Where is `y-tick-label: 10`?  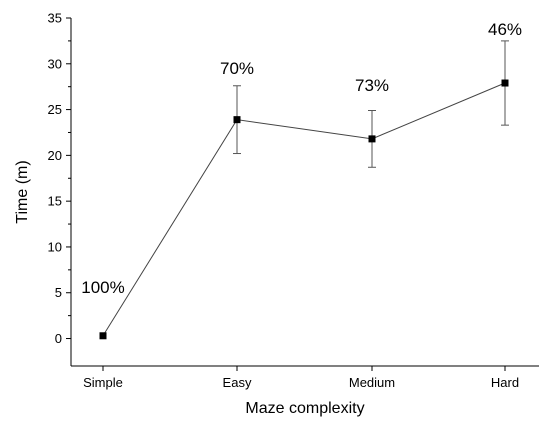 y-tick-label: 10 is located at coordinates (55, 246).